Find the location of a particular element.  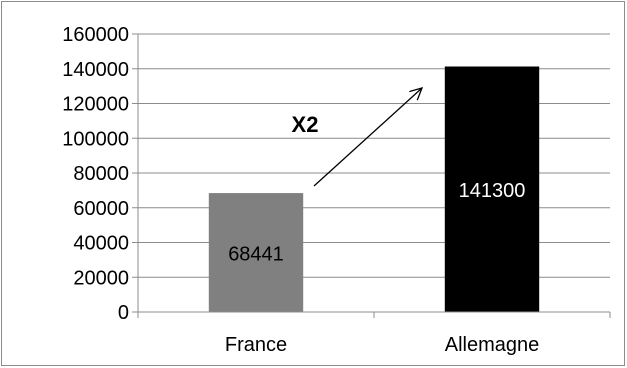

y-tick-label: 40000 is located at coordinates (101, 244).